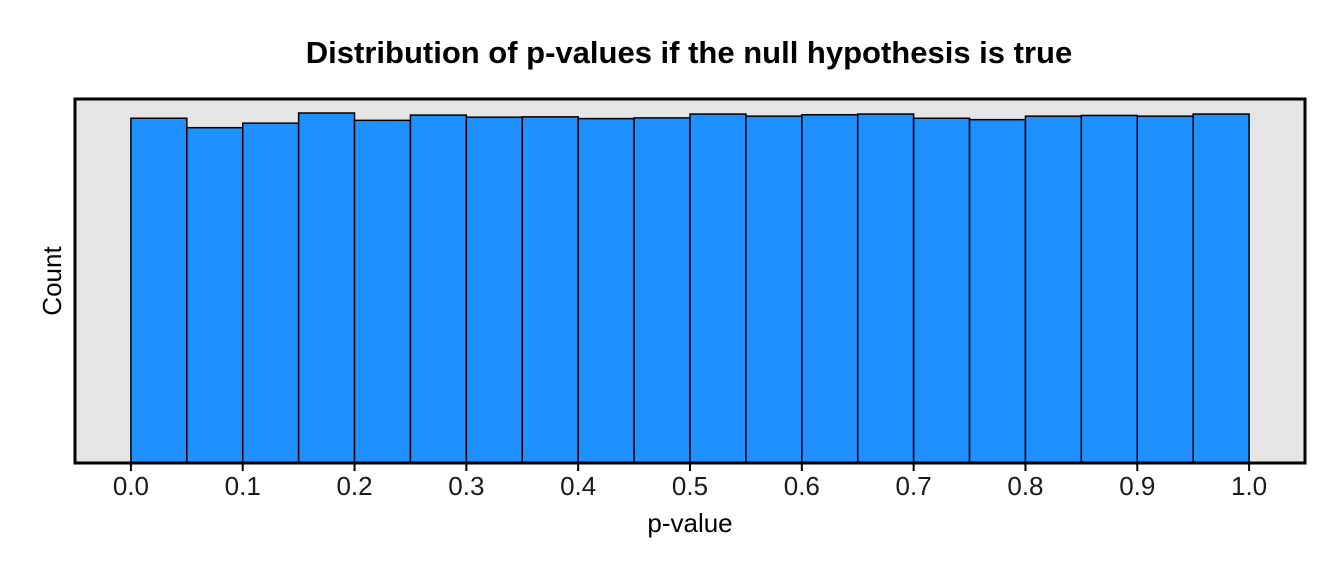 This screenshot has height=576, width=1344. I want to click on x-tick-label: 1.0, so click(1249, 486).